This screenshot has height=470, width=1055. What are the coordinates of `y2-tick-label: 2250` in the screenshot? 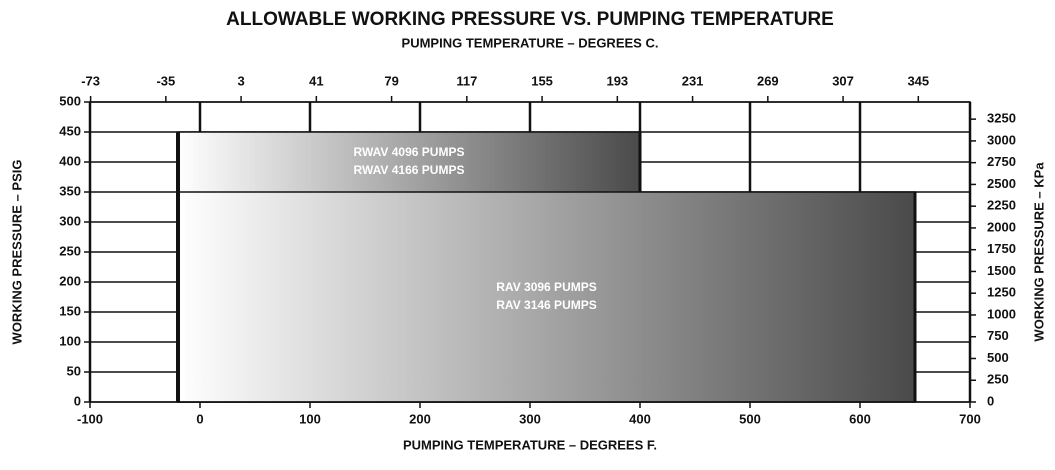 It's located at (1001, 205).